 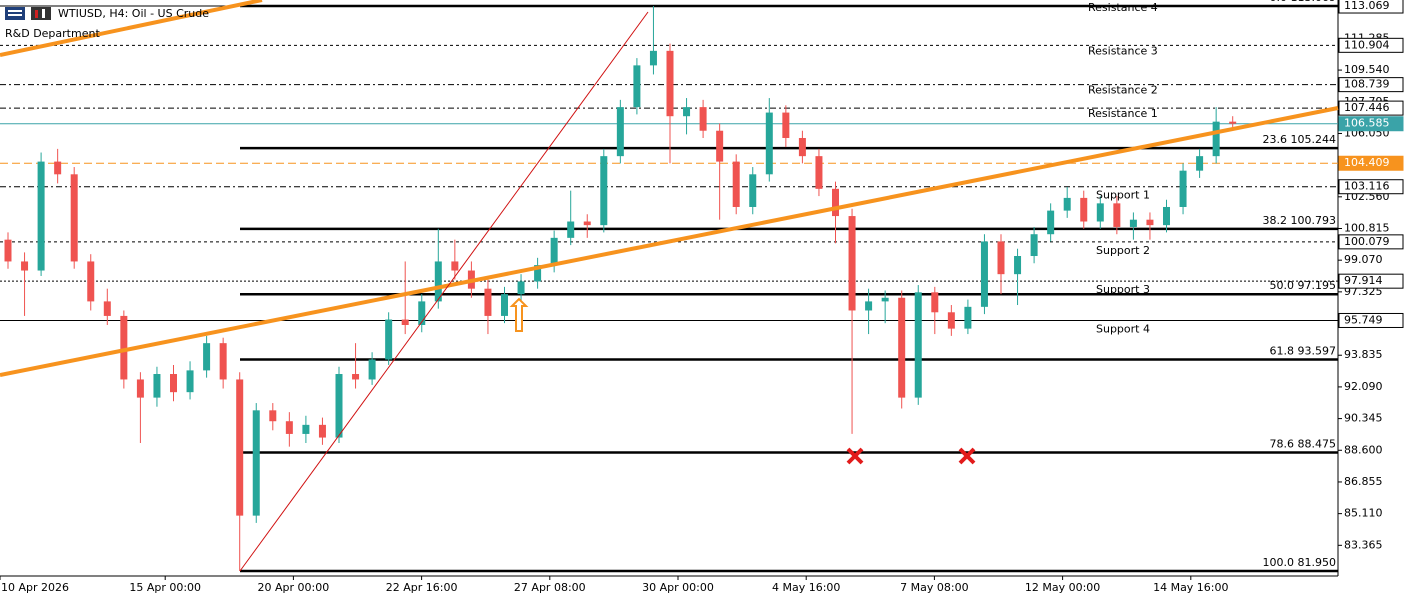 What do you see at coordinates (1363, 319) in the screenshot?
I see `level-price-label: 95.749` at bounding box center [1363, 319].